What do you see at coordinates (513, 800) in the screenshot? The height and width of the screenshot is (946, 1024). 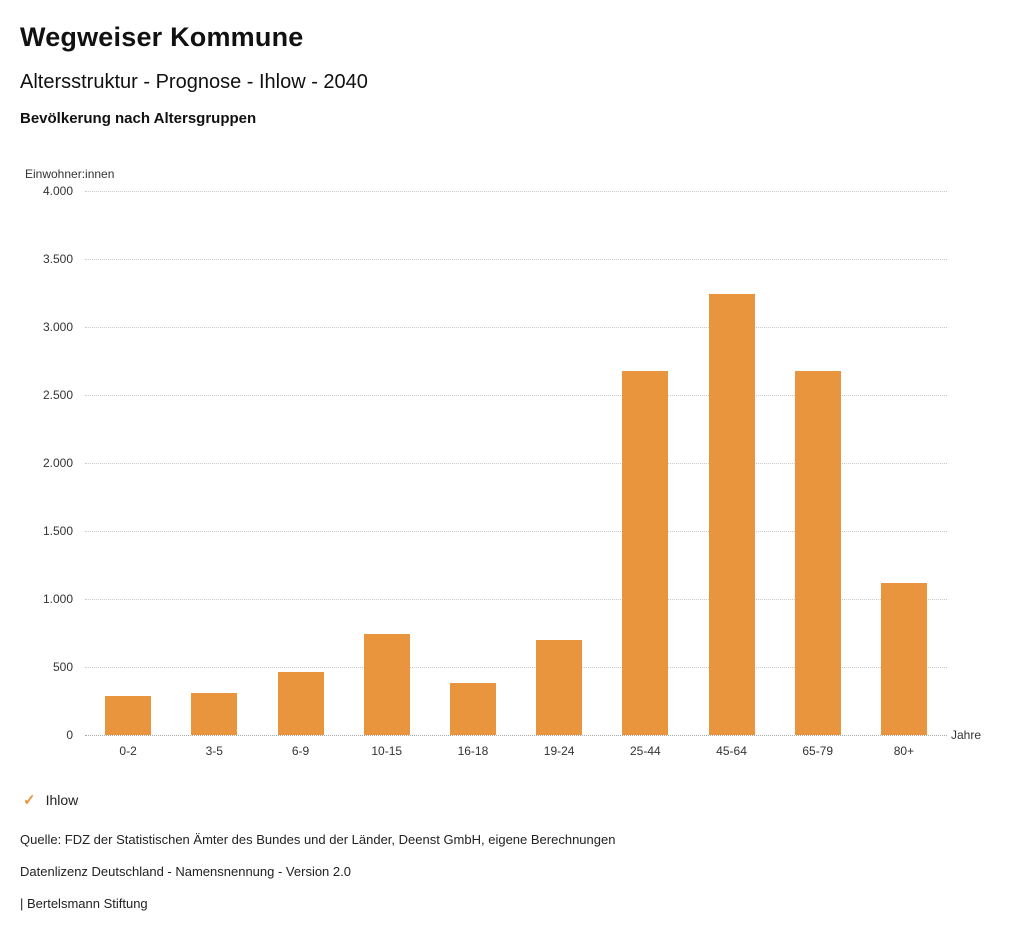 I see `legend-item-ihlow: ✓ Ihlow` at bounding box center [513, 800].